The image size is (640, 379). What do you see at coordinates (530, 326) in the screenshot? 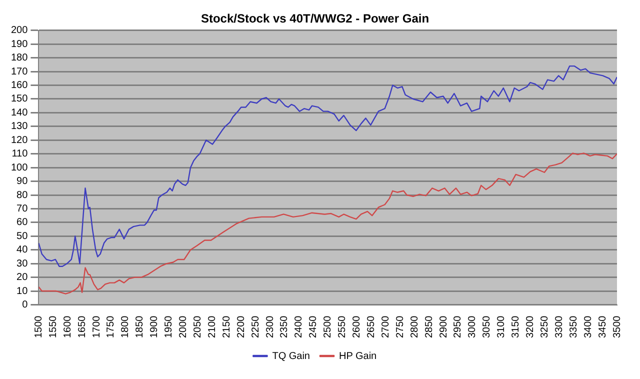
I see `x-tick-label: 3200` at bounding box center [530, 326].